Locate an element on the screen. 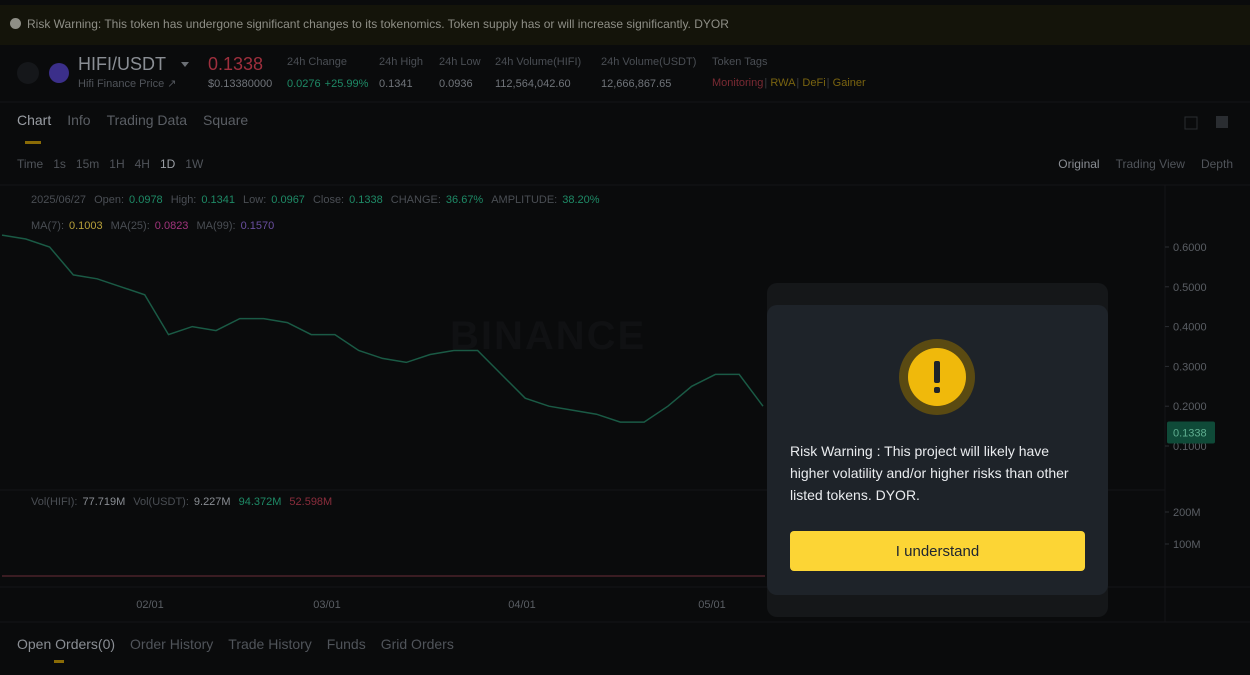  stat-value: 0.0276 is located at coordinates (304, 84).